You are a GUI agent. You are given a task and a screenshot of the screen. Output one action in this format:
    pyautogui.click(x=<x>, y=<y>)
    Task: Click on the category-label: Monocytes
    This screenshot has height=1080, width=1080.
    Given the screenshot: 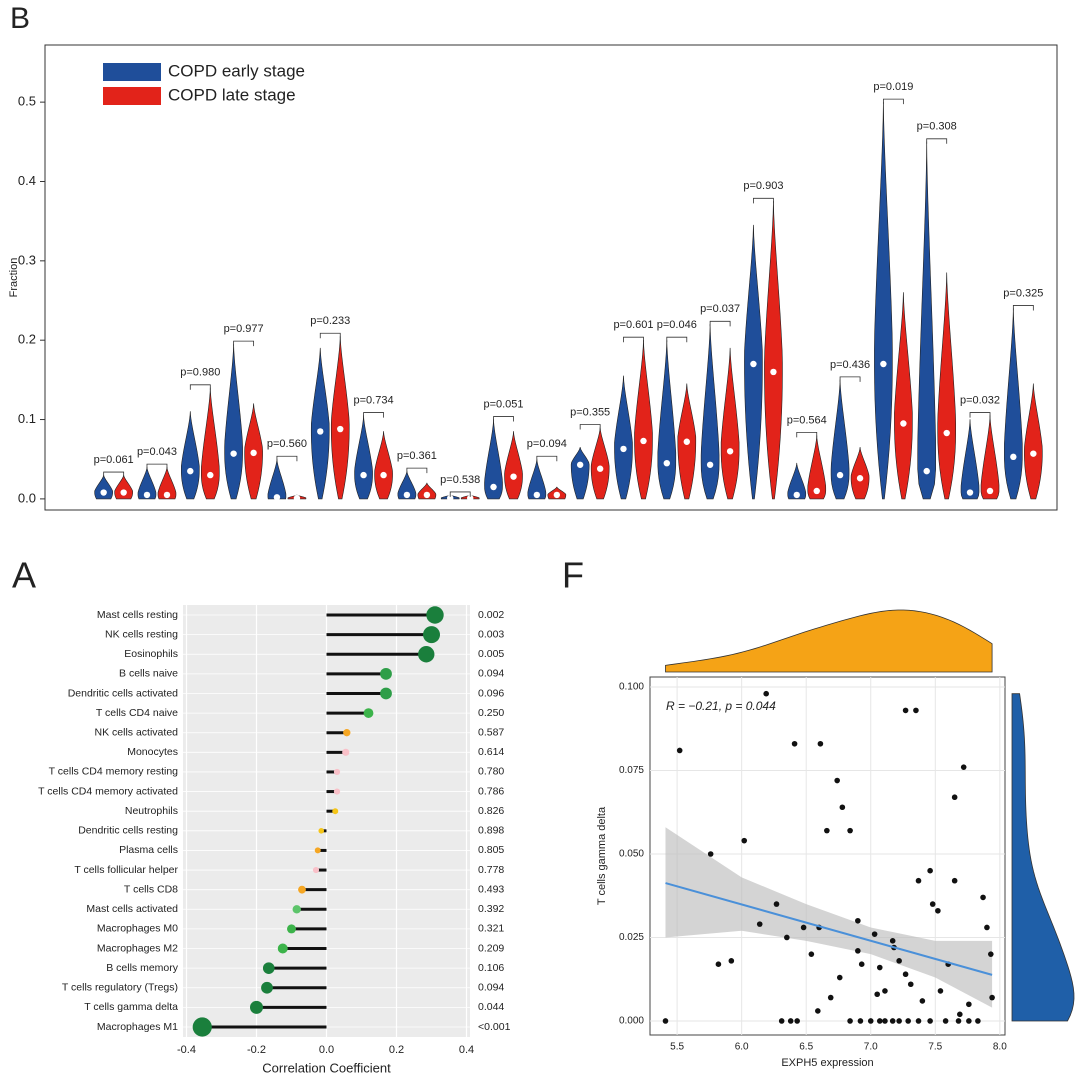 What is the action you would take?
    pyautogui.click(x=152, y=752)
    